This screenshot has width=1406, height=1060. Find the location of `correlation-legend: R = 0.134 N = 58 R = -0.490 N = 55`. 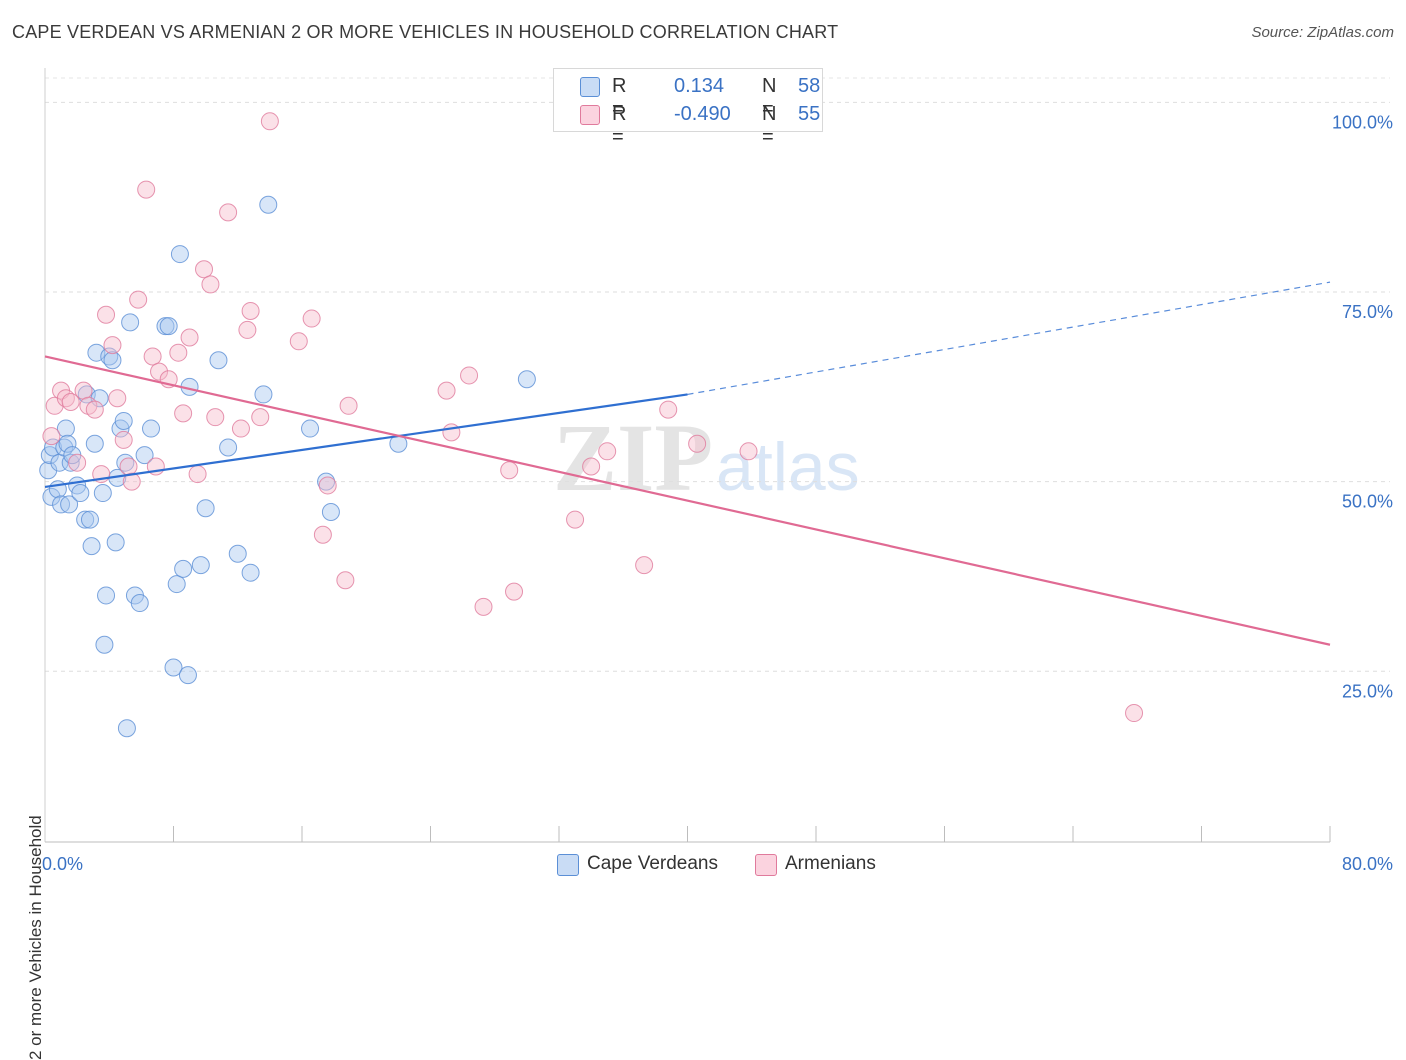

correlation-legend: R = 0.134 N = 58 R = -0.490 N = 55 is located at coordinates (688, 108).